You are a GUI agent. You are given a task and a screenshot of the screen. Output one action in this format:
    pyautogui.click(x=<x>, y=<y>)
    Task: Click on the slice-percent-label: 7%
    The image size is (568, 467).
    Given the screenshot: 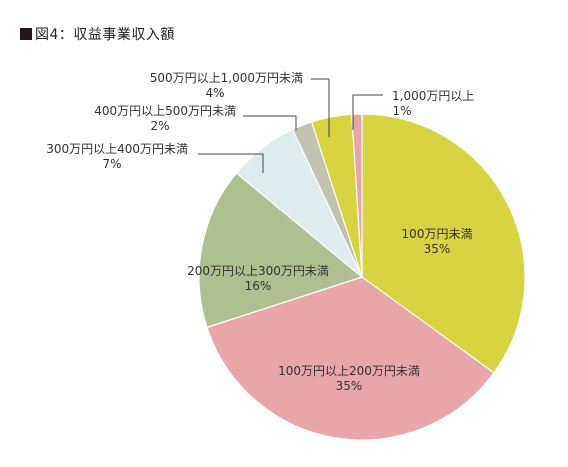 What is the action you would take?
    pyautogui.click(x=111, y=164)
    